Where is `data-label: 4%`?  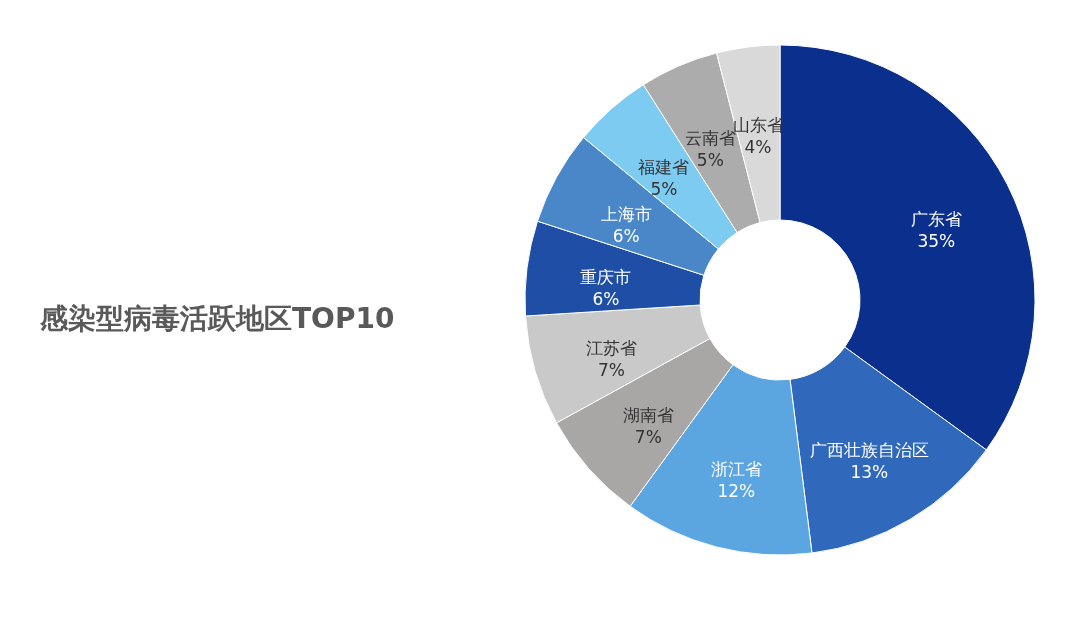
data-label: 4% is located at coordinates (758, 146).